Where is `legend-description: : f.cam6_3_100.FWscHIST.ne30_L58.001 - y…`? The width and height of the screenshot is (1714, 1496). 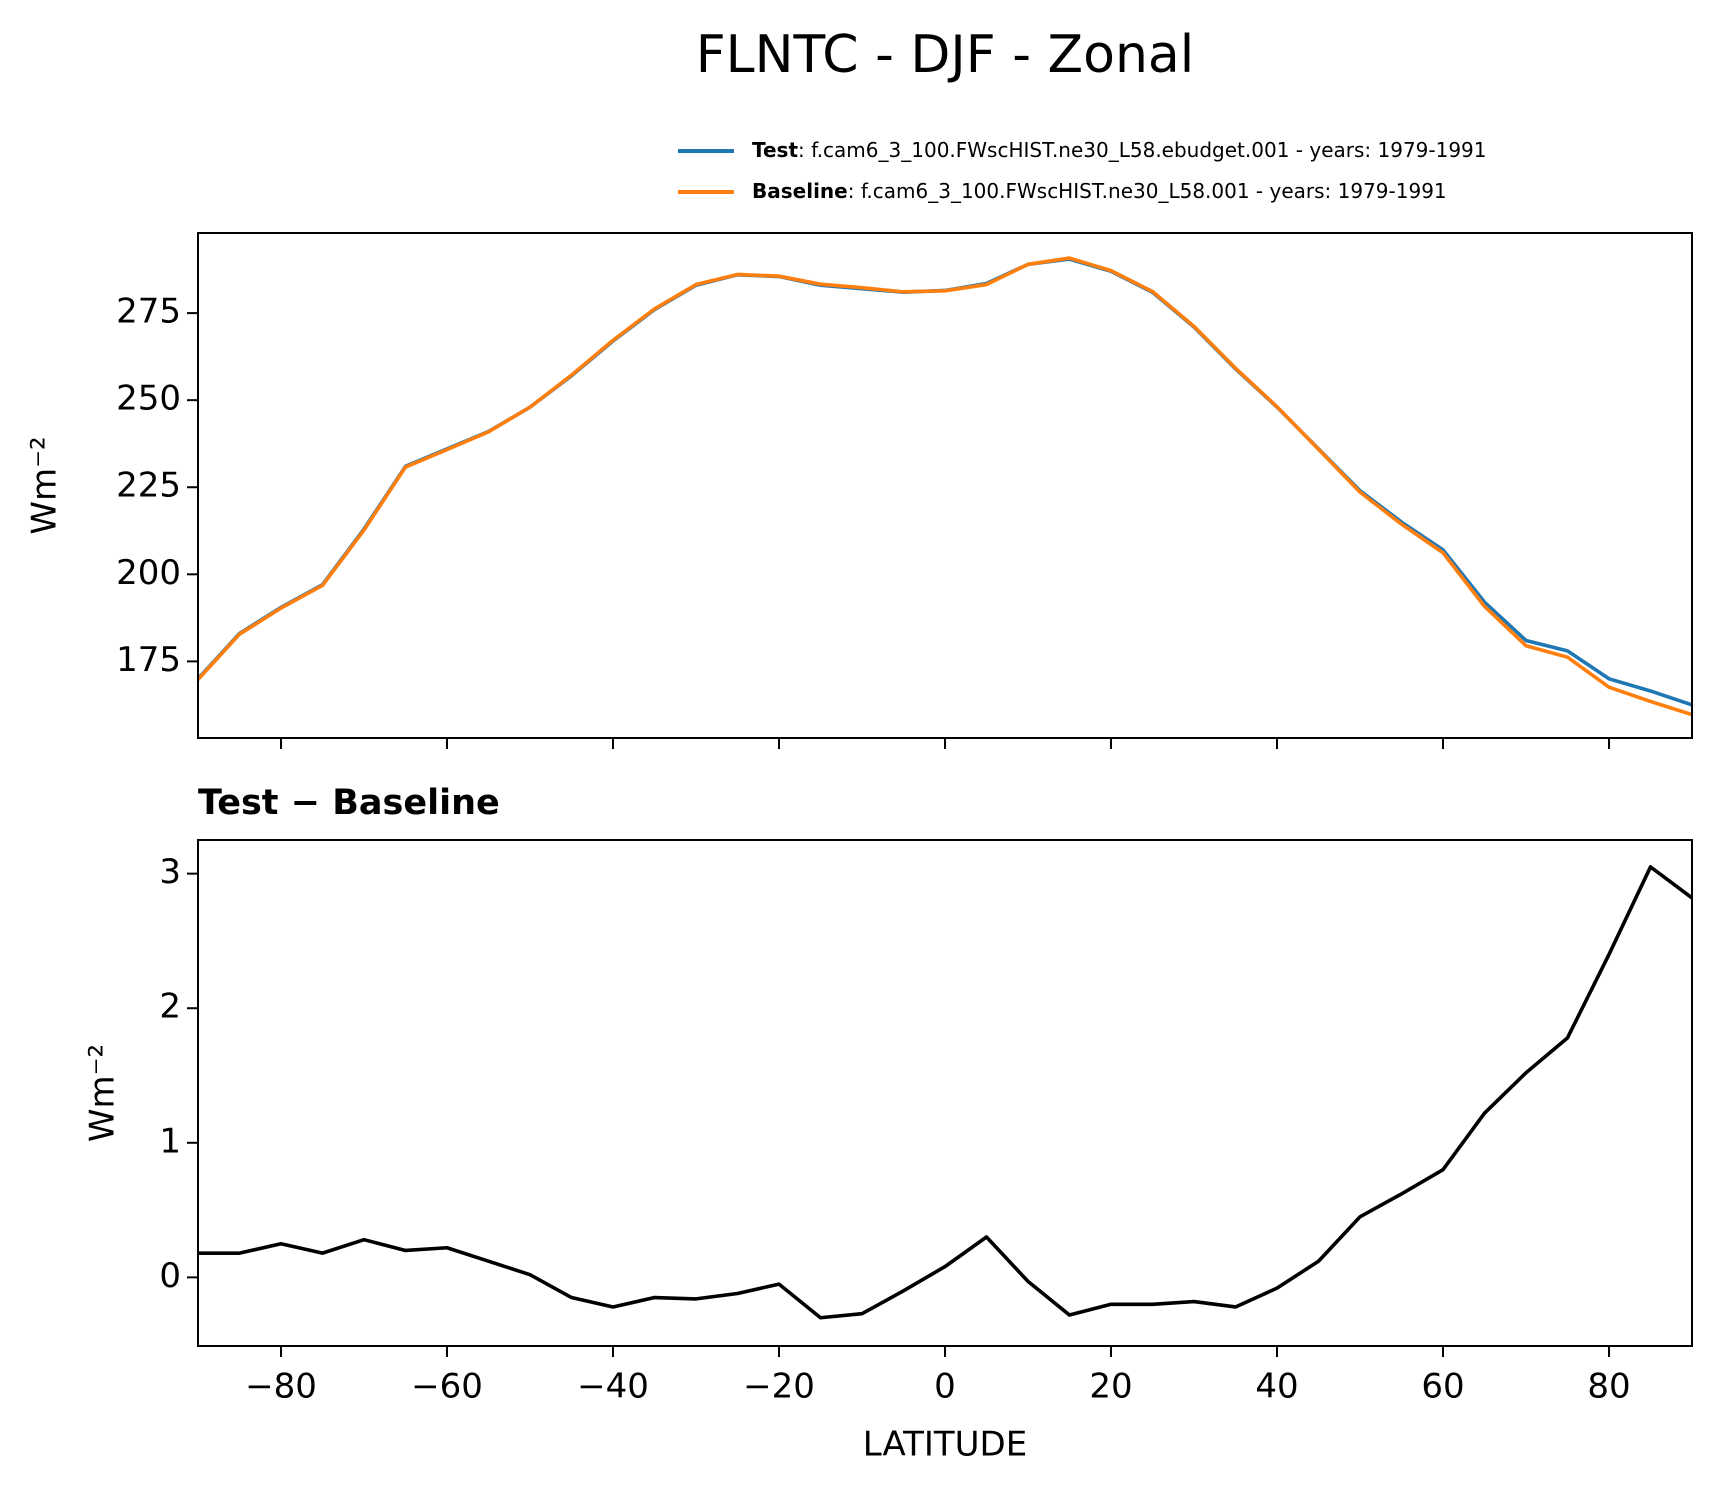 legend-description: : f.cam6_3_100.FWscHIST.ne30_L58.001 - y… is located at coordinates (1147, 191).